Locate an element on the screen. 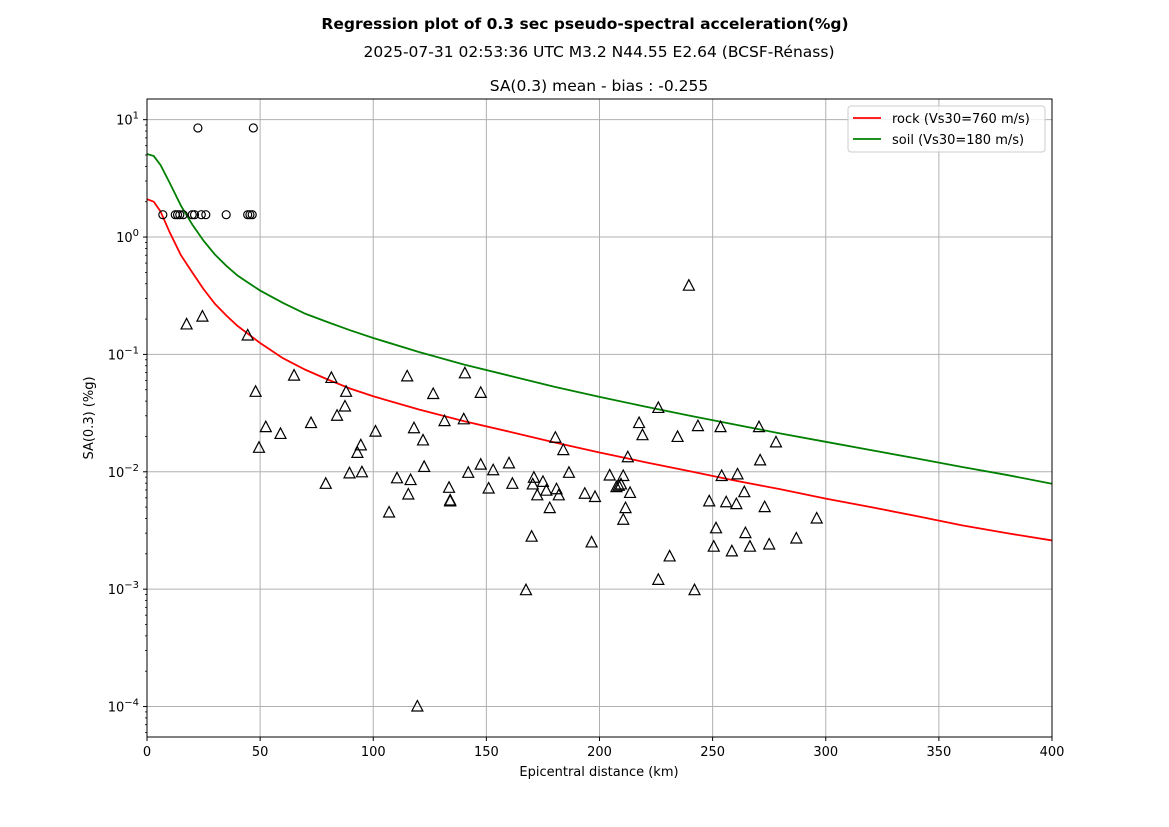  legend-label: soil (Vs30=180 m/s) is located at coordinates (958, 140).